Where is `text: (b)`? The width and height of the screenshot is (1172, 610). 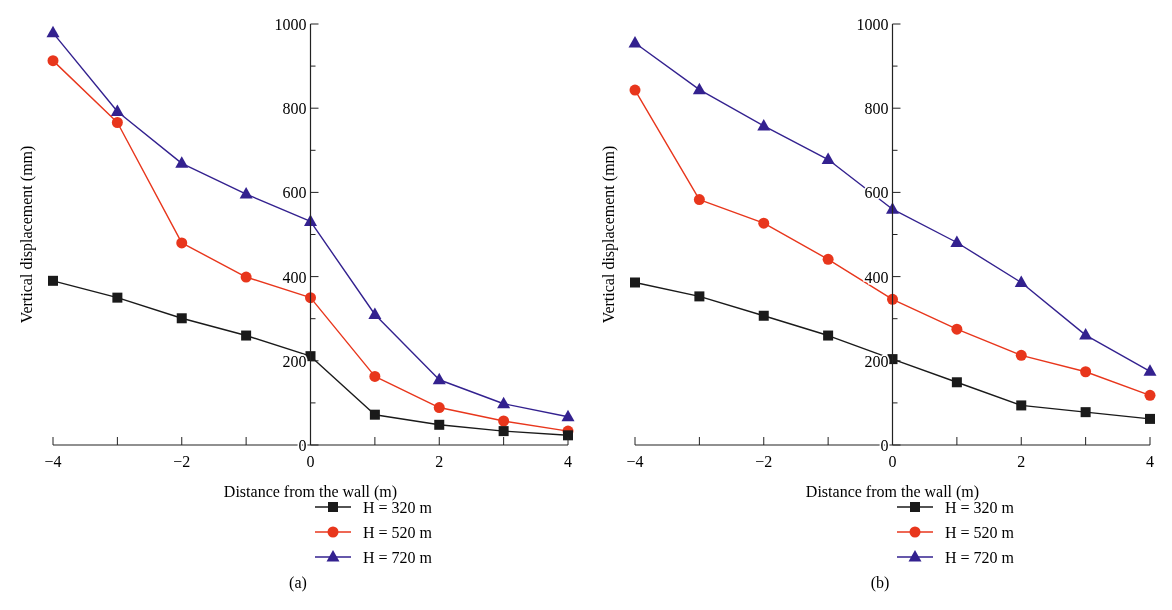
text: (b) is located at coordinates (880, 583).